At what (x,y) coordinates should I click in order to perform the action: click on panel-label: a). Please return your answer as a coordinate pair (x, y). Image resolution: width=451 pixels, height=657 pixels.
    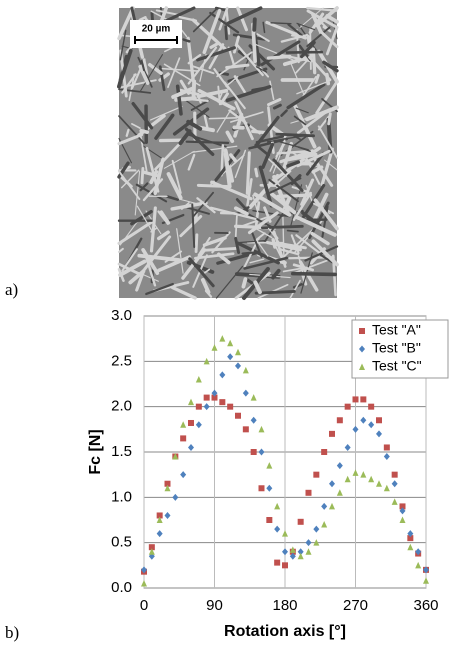
    Looking at the image, I should click on (11, 289).